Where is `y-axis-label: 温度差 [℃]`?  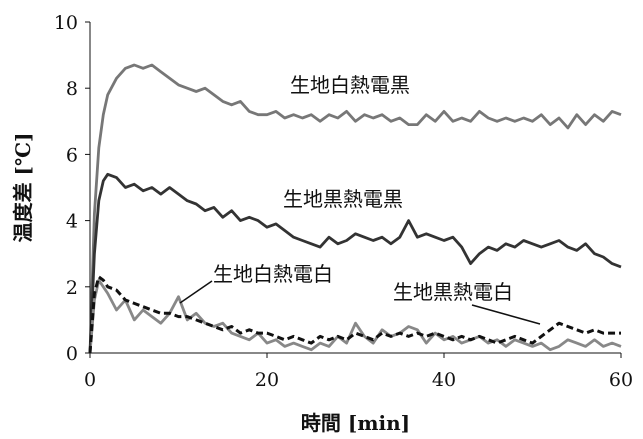 y-axis-label: 温度差 [℃] is located at coordinates (23, 188).